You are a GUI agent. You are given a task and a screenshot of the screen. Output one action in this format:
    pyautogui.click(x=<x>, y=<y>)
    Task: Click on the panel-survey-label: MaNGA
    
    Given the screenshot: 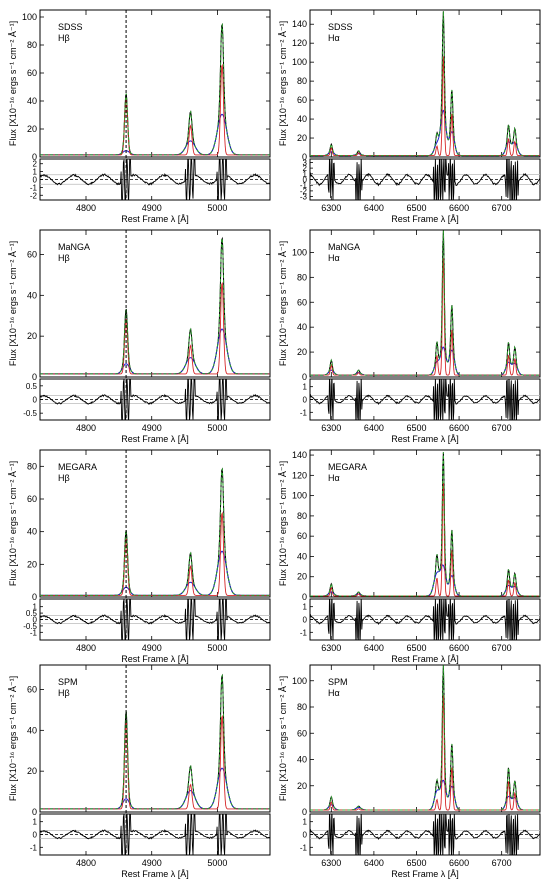 What is the action you would take?
    pyautogui.click(x=74, y=247)
    